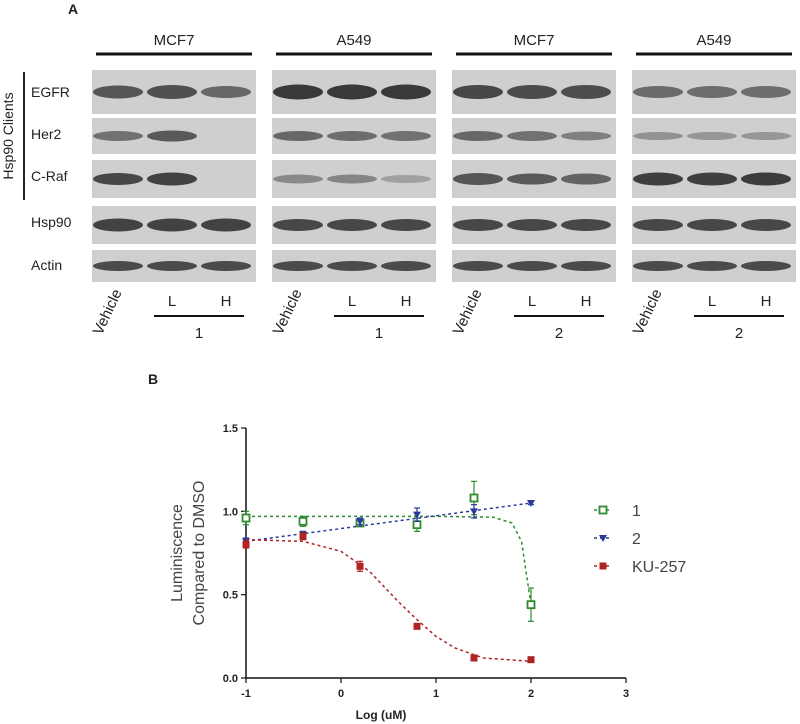 The height and width of the screenshot is (724, 800). I want to click on legend-label: 2, so click(636, 539).